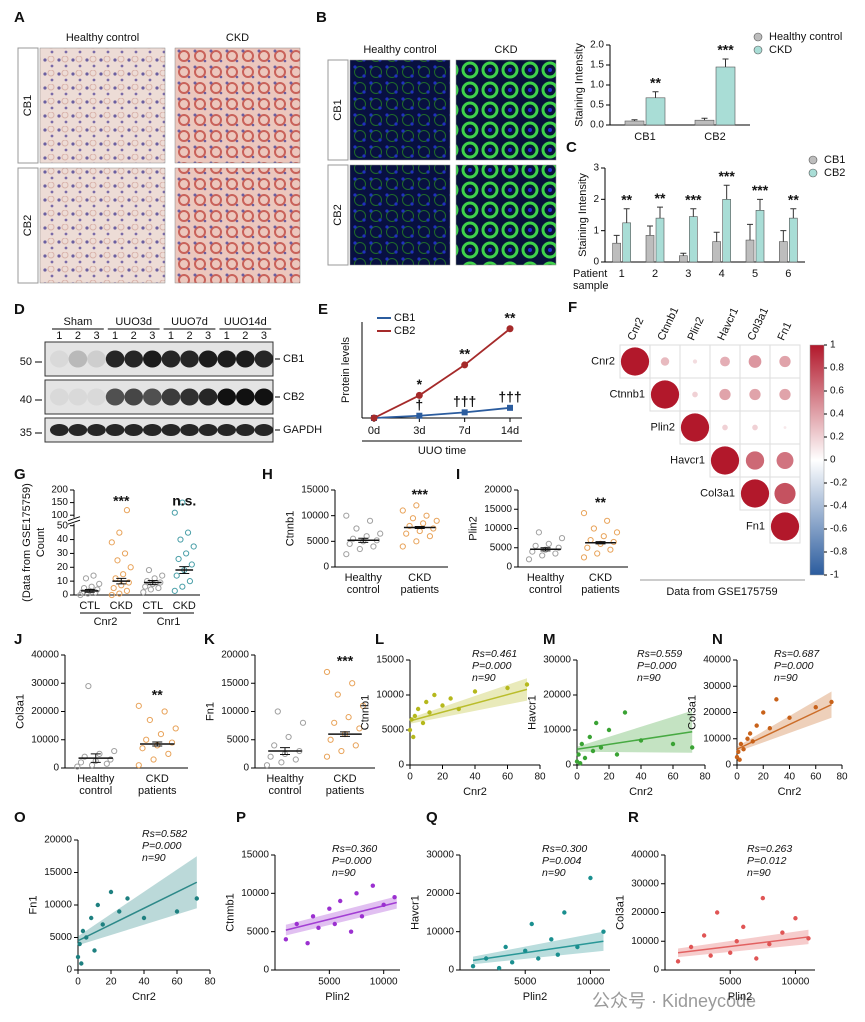  Describe the element at coordinates (59, 502) in the screenshot. I see `y-tick-label: 150` at that location.